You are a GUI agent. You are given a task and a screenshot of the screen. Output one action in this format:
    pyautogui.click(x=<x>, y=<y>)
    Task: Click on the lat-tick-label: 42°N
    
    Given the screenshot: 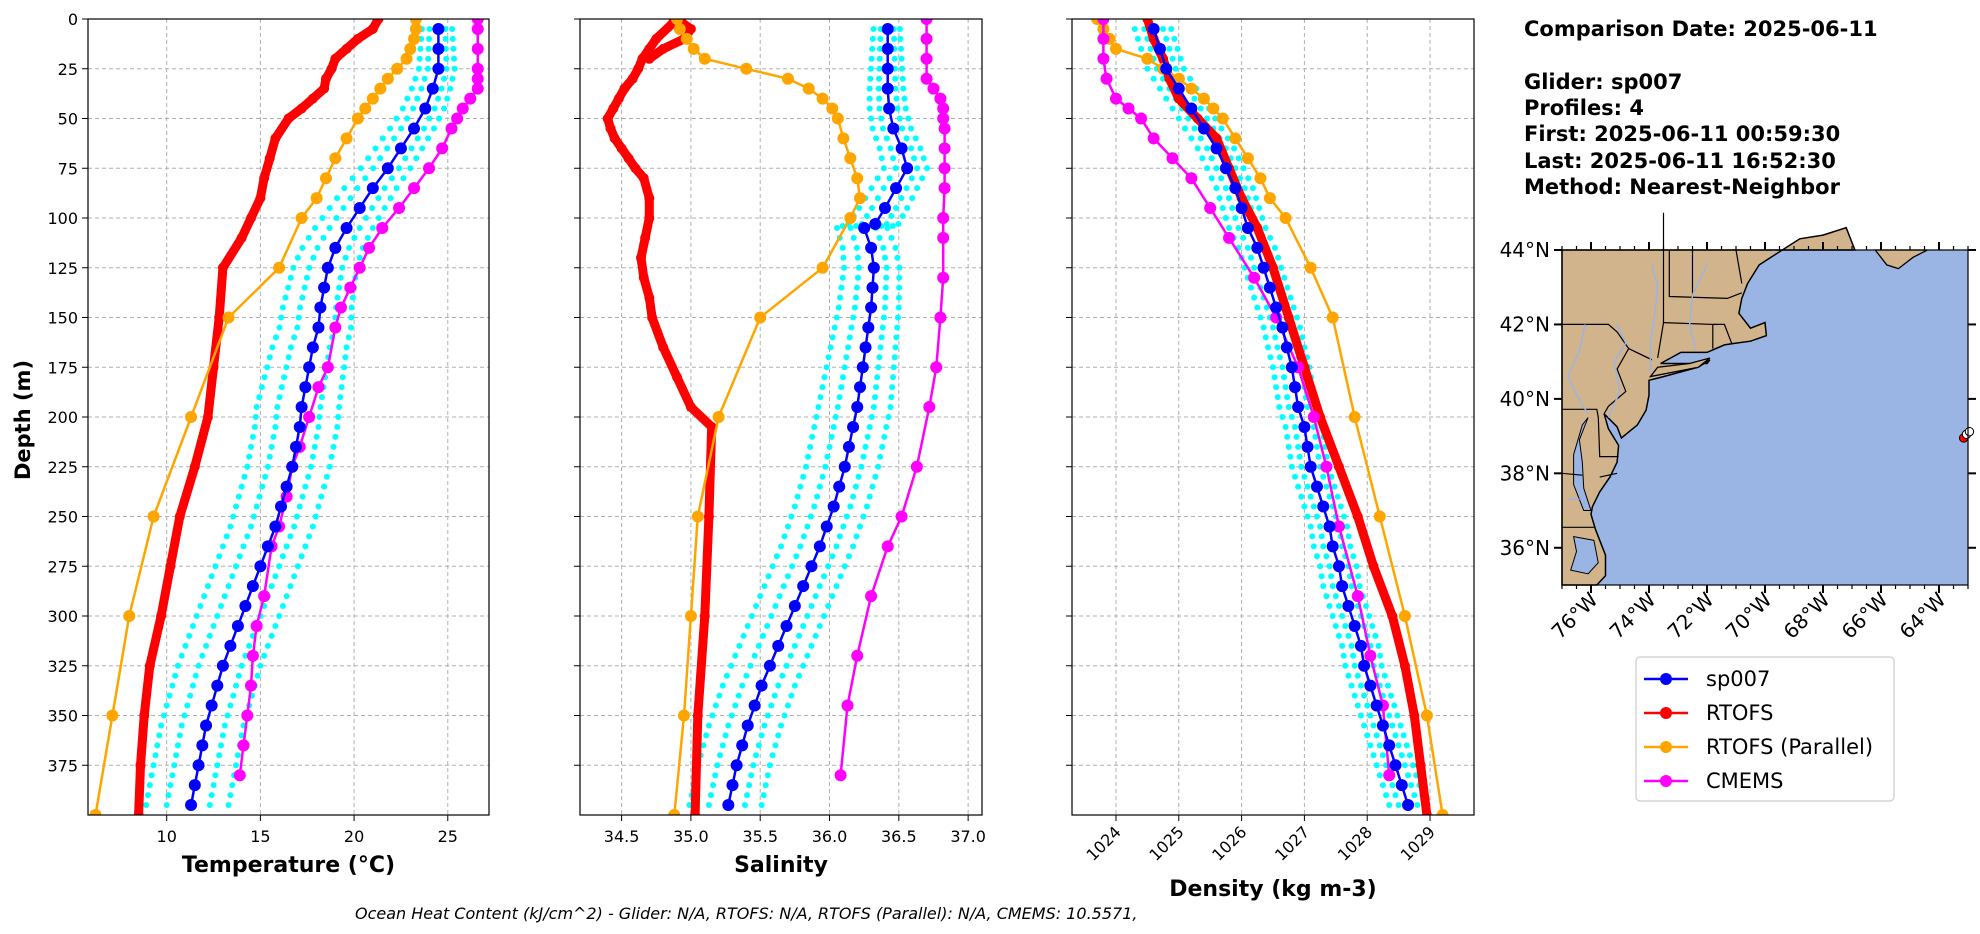 What is the action you would take?
    pyautogui.click(x=1525, y=324)
    